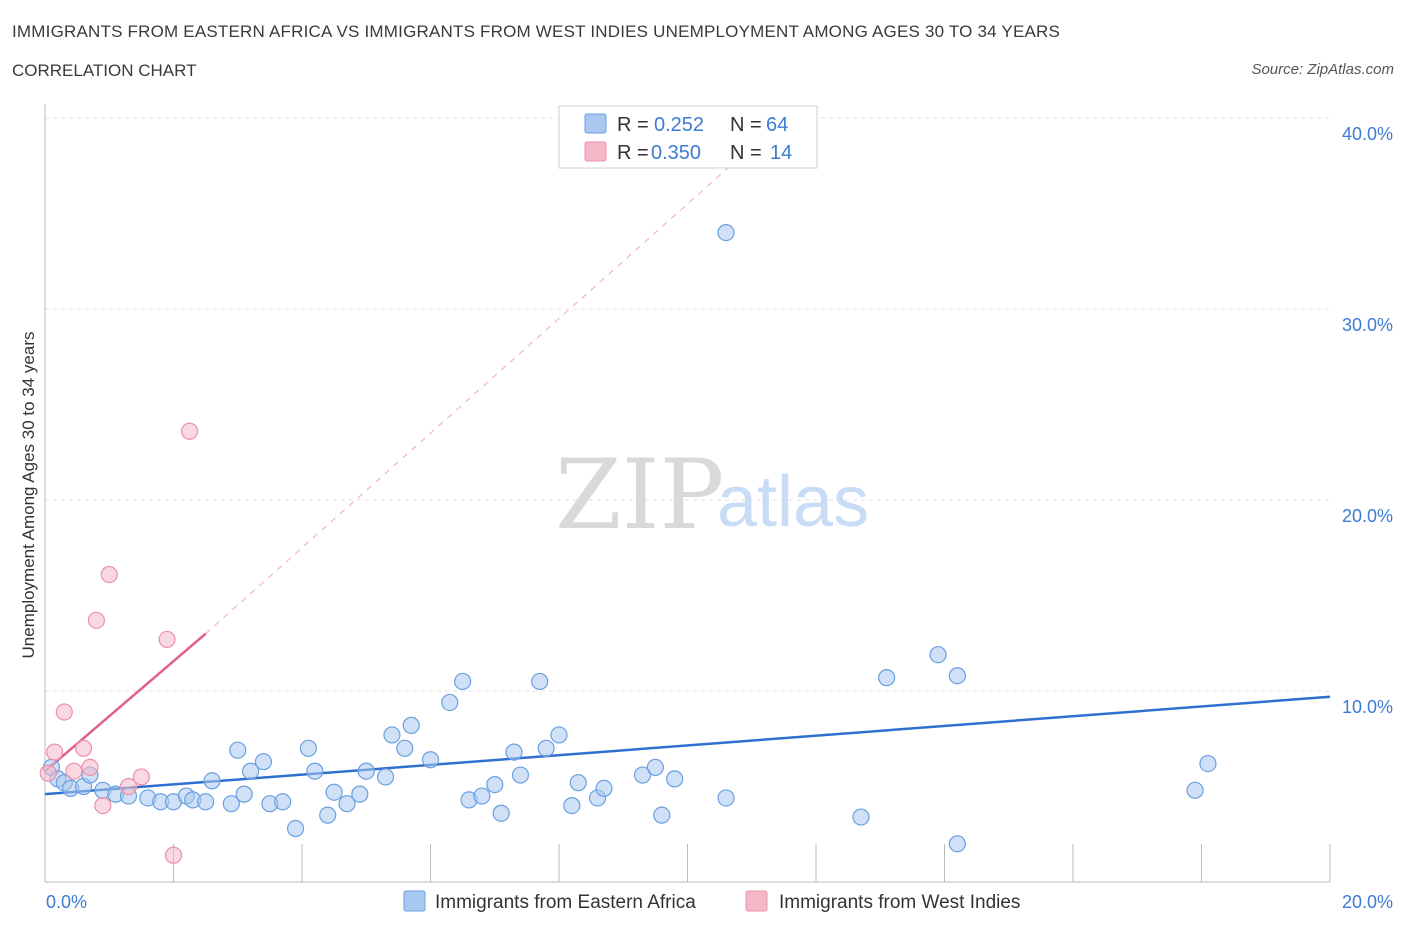 The width and height of the screenshot is (1406, 930). Describe the element at coordinates (595, 123) in the screenshot. I see `legend-swatch-eastern-africa` at that location.